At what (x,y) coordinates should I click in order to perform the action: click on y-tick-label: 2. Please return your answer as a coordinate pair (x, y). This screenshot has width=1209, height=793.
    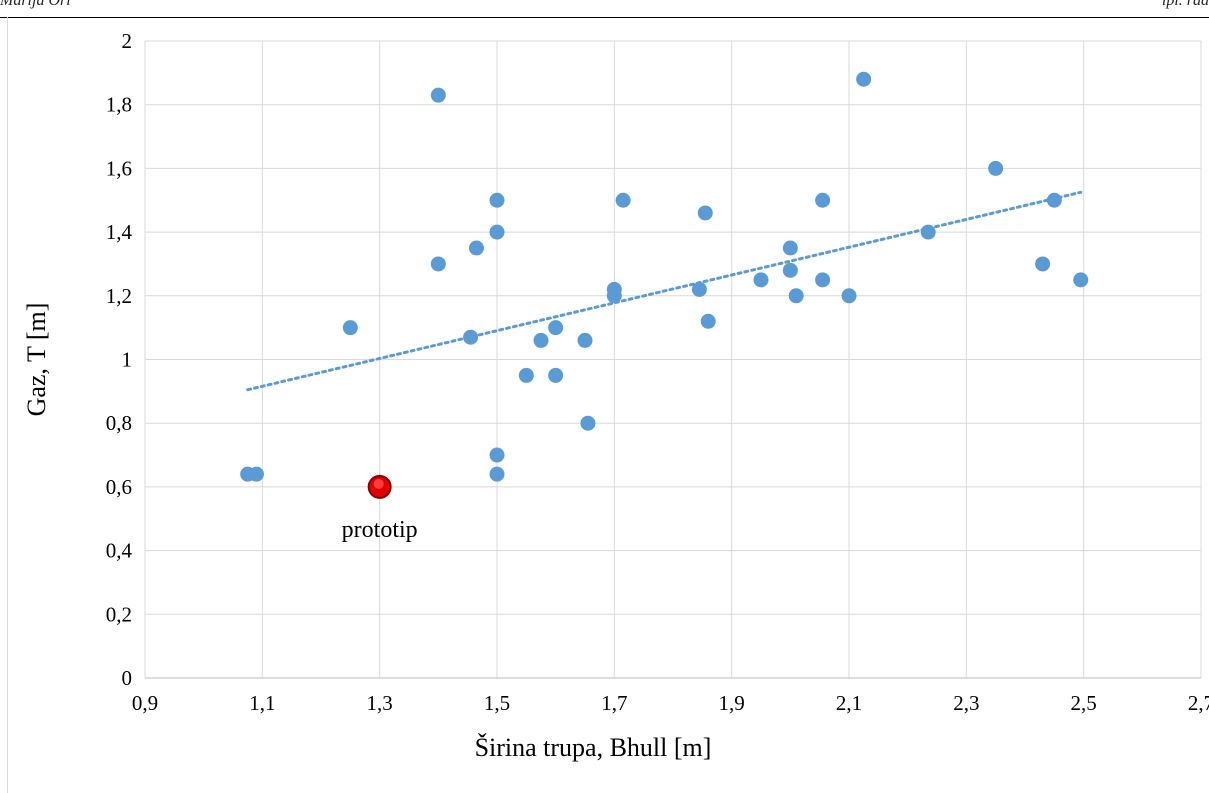
    Looking at the image, I should click on (127, 41).